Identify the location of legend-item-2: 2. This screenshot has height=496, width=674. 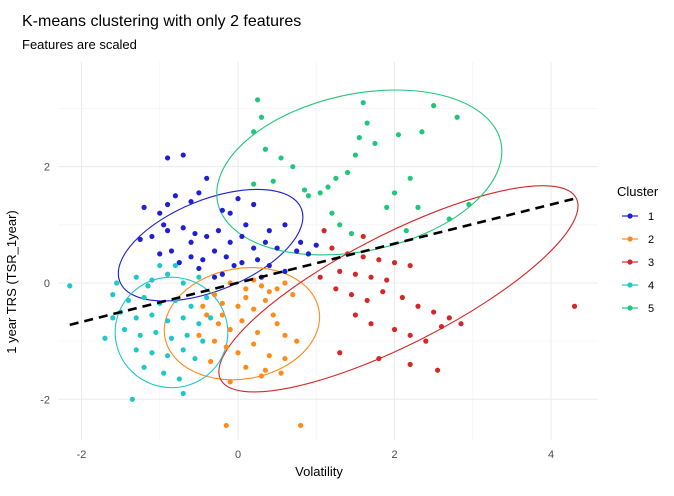
(638, 240).